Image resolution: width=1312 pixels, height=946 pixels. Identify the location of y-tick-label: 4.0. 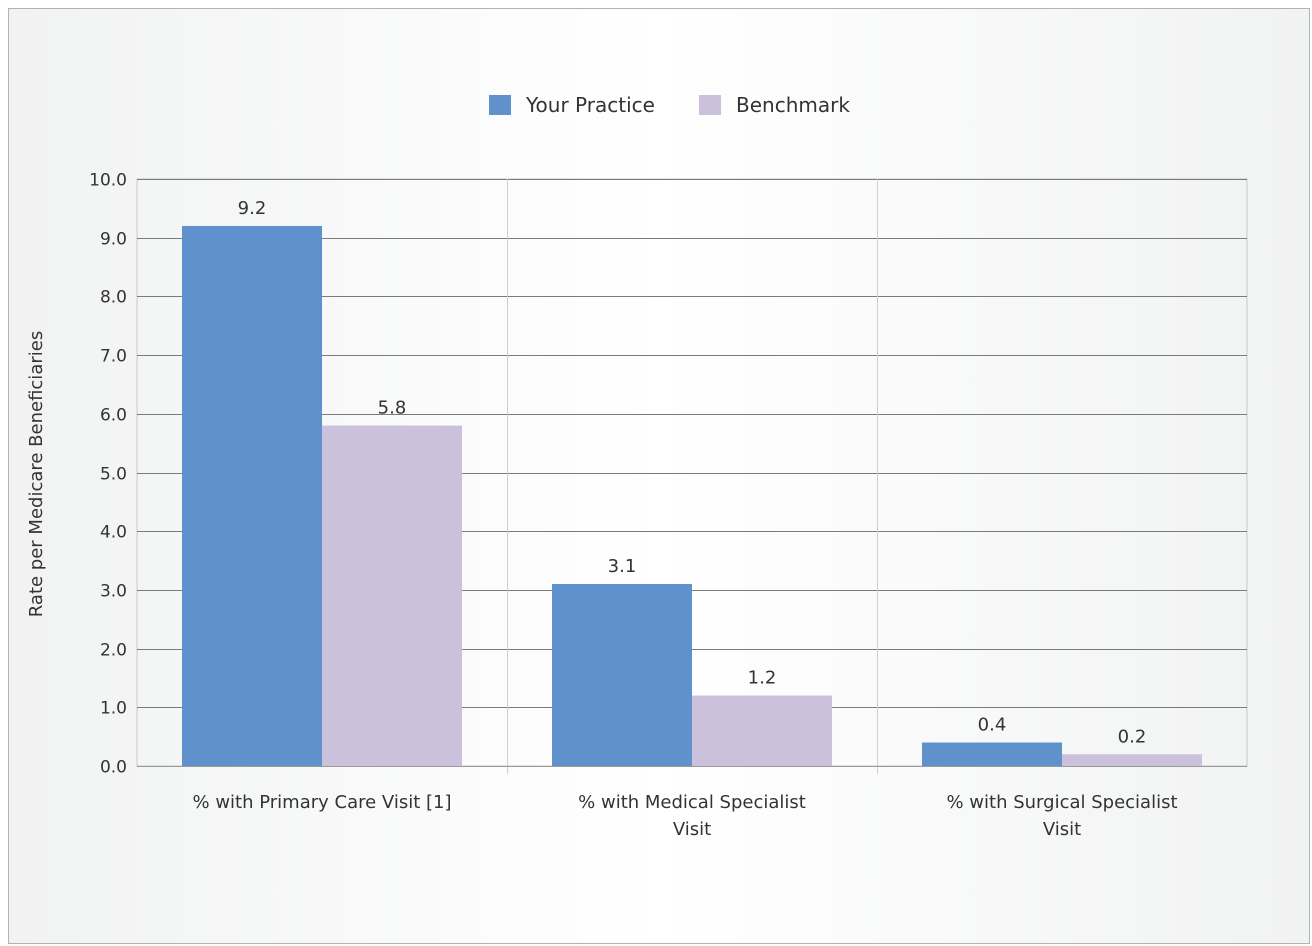
(113, 533).